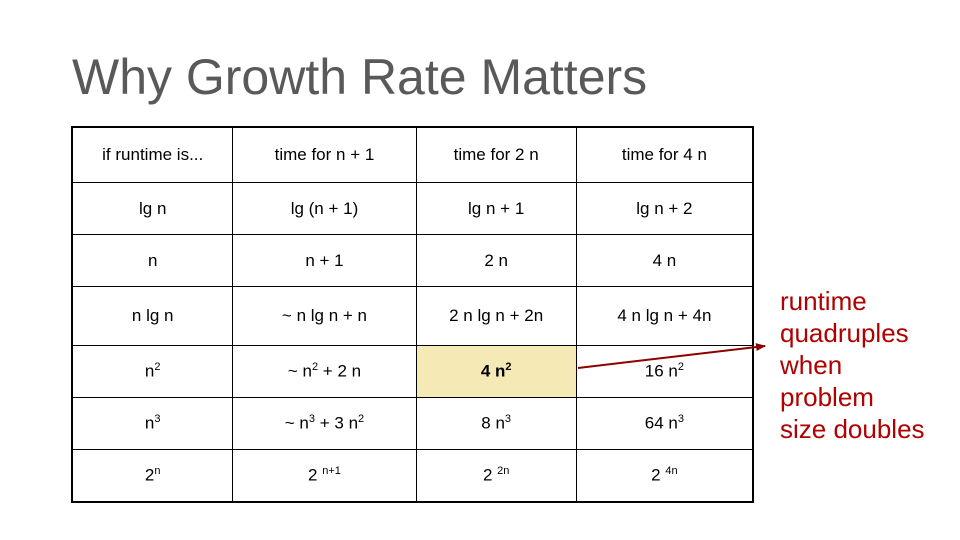 The height and width of the screenshot is (540, 960). I want to click on cell-text: lg (n + 1), so click(324, 208).